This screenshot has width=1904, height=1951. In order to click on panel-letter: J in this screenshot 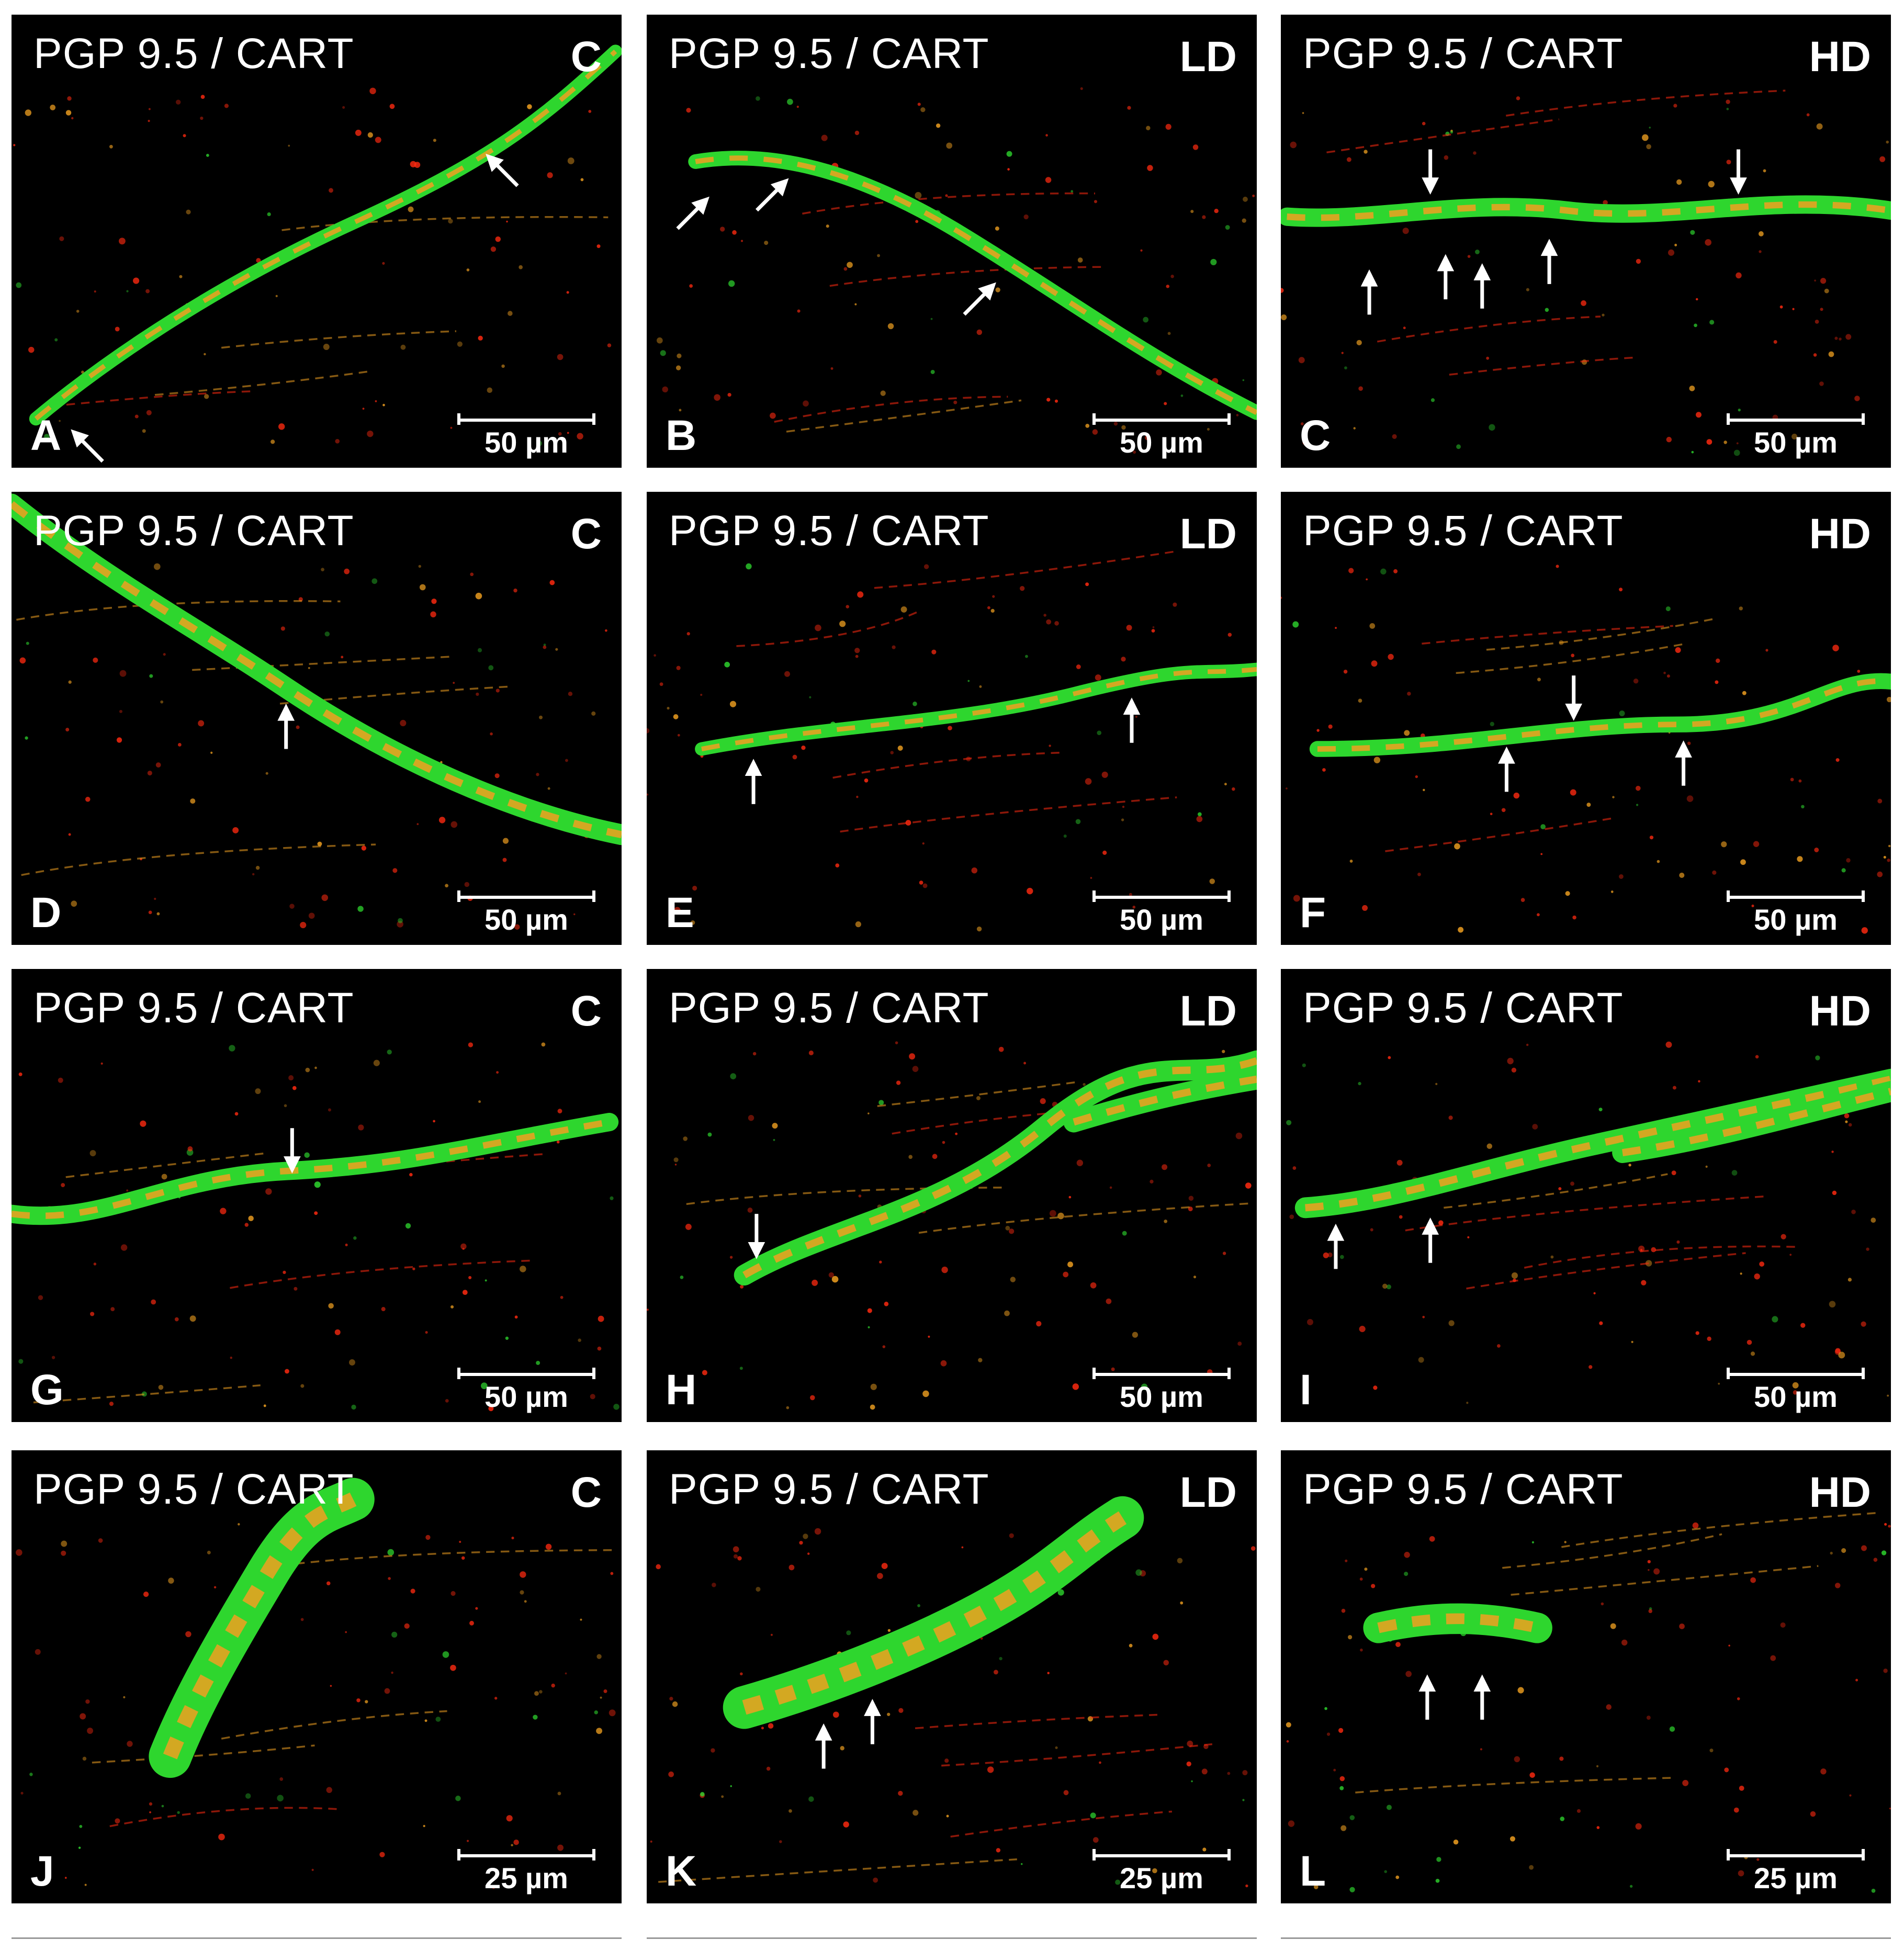, I will do `click(42, 1871)`.